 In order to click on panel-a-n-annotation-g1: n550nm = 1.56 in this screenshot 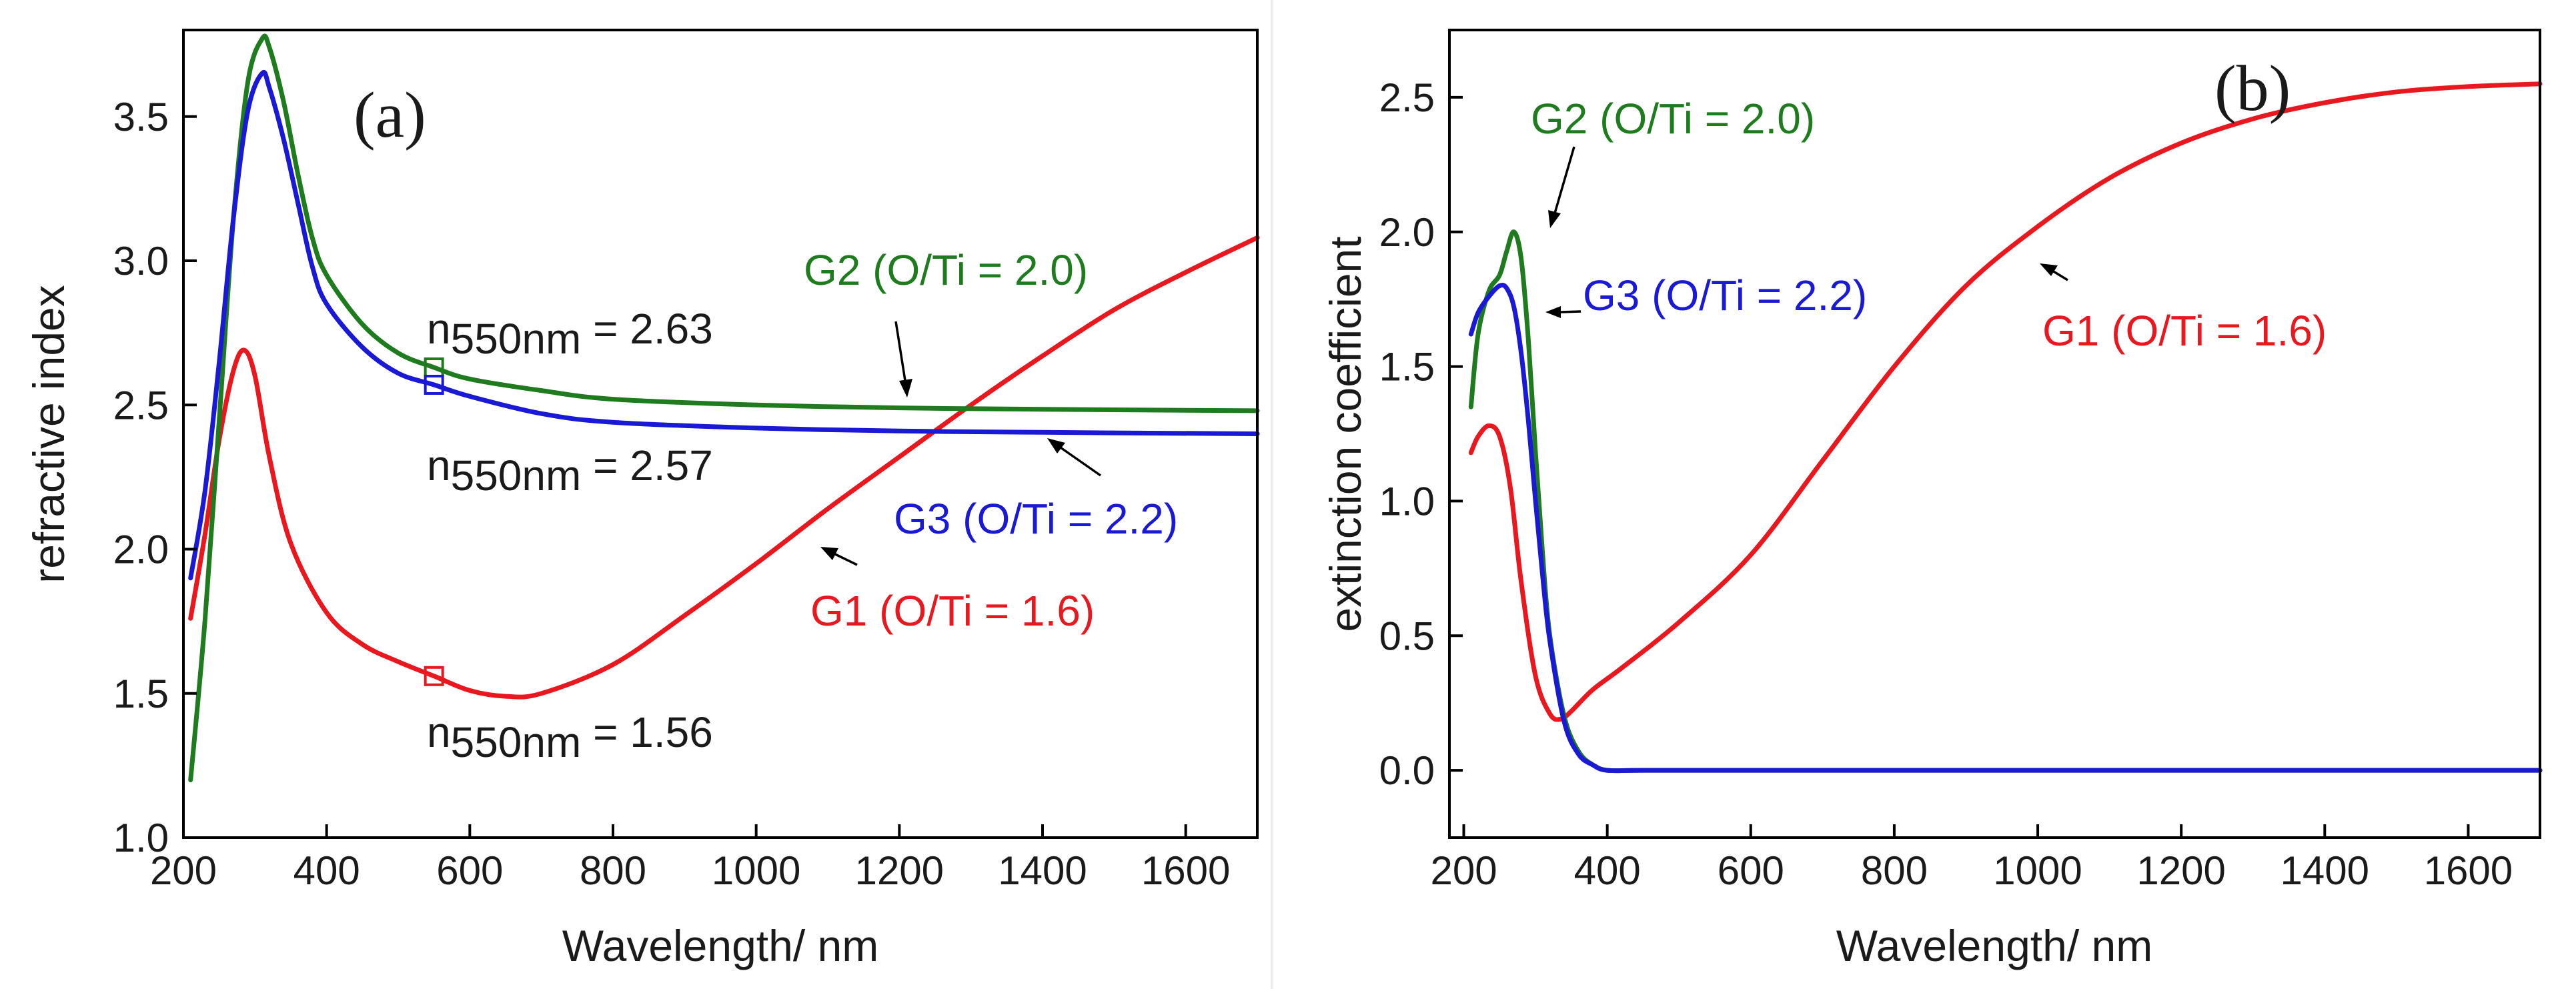, I will do `click(570, 737)`.